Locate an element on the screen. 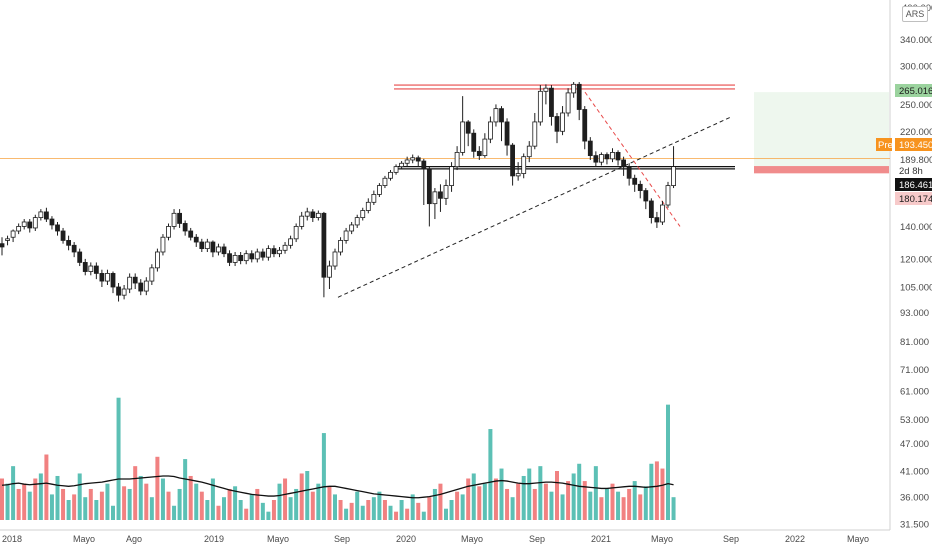 The height and width of the screenshot is (550, 932). stop-price-tag: 180.174 is located at coordinates (913, 198).